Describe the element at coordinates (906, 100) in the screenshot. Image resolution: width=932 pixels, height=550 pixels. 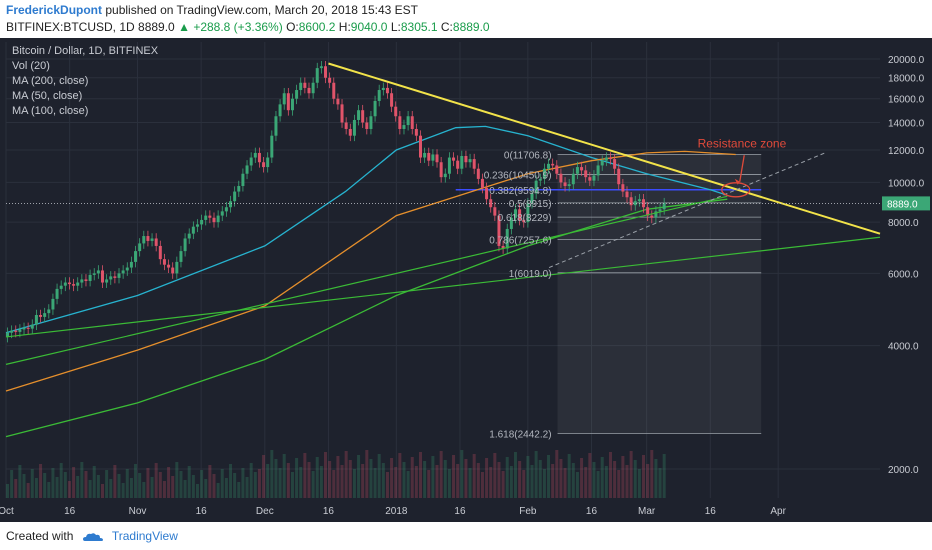
I see `y-tick-label: 16000.0` at that location.